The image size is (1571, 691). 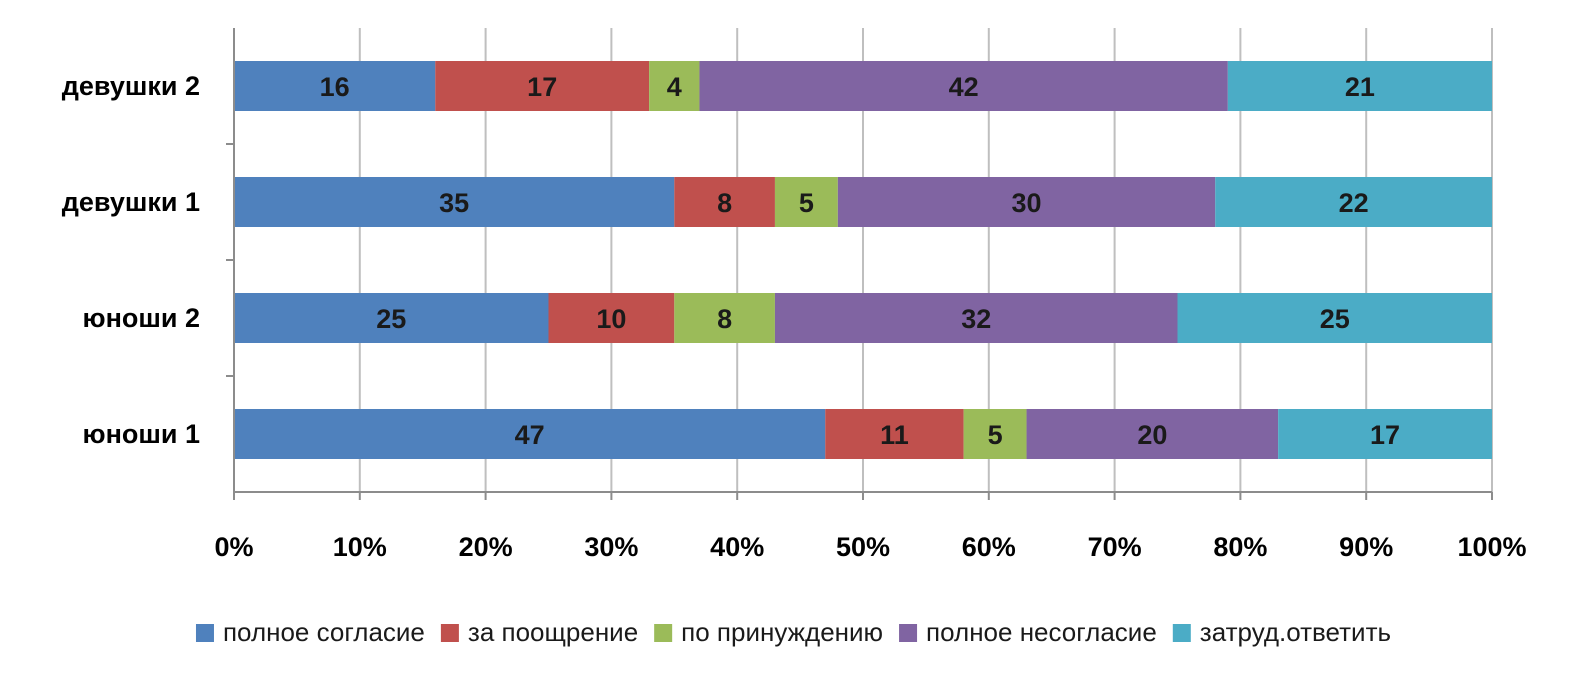 What do you see at coordinates (1115, 547) in the screenshot?
I see `x-tick-label: 70%` at bounding box center [1115, 547].